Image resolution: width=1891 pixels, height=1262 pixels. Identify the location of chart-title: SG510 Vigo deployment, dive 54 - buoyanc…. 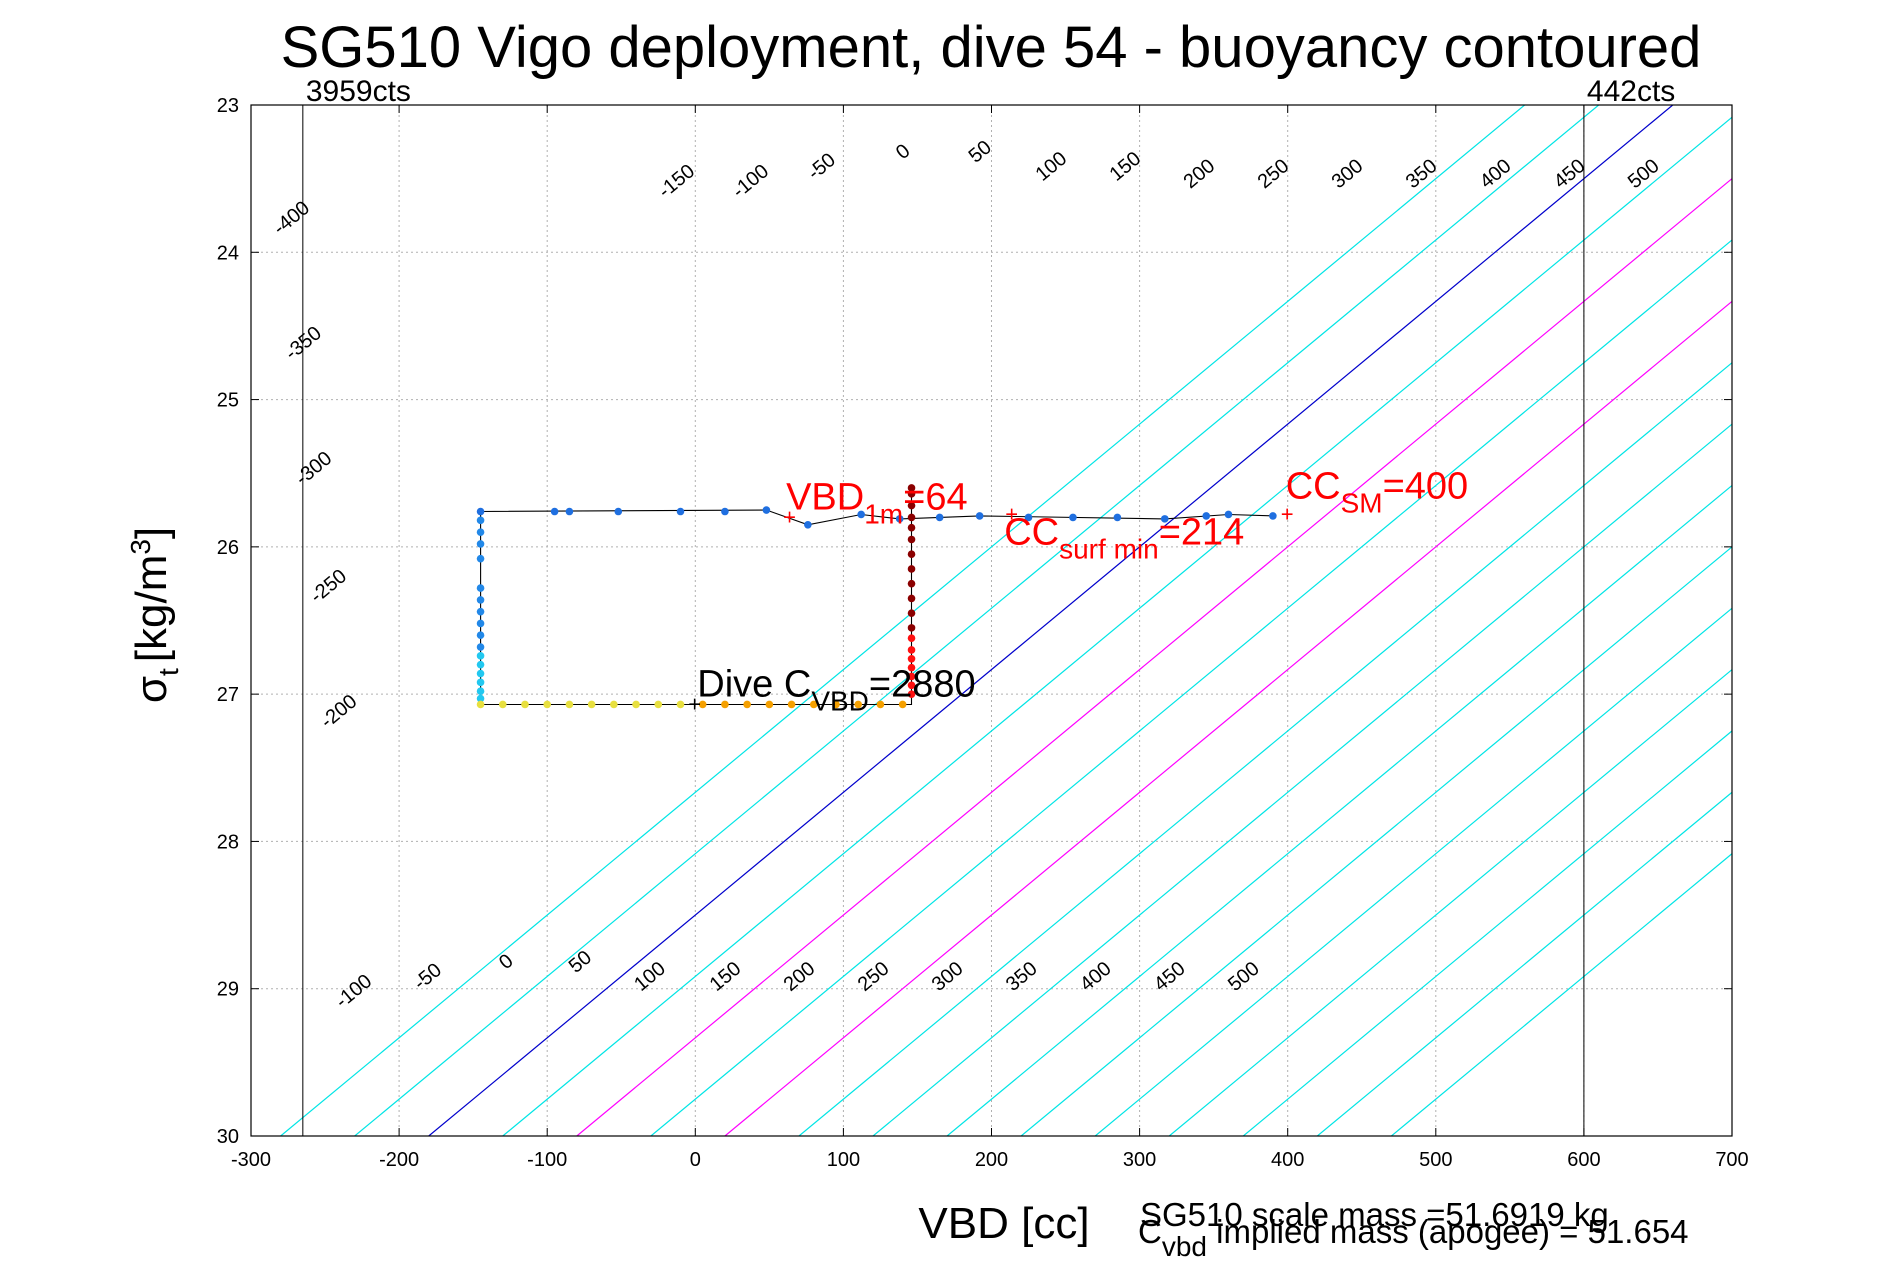
(991, 47).